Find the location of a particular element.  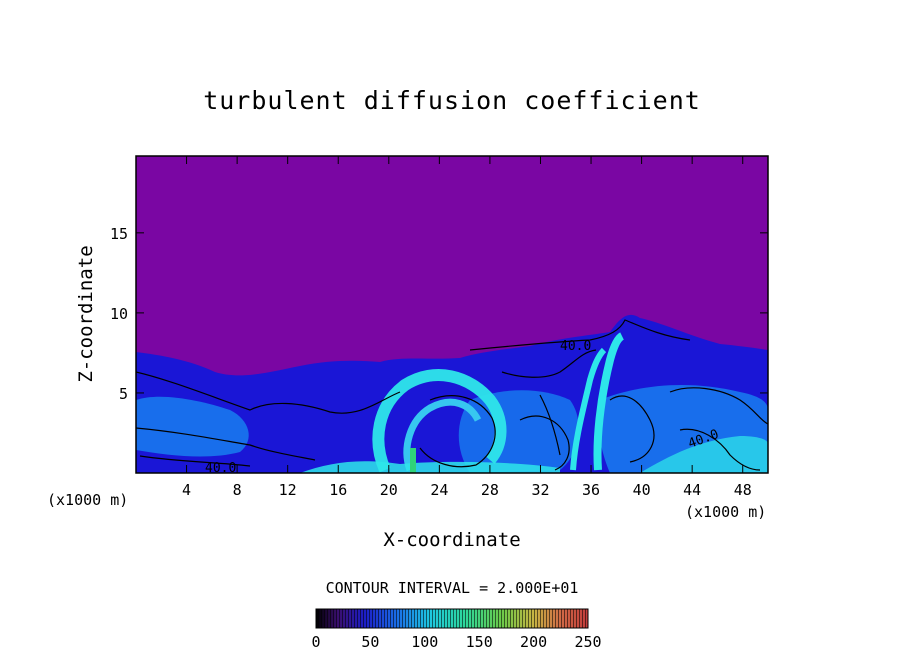

y-tick-label: 15 is located at coordinates (119, 234).